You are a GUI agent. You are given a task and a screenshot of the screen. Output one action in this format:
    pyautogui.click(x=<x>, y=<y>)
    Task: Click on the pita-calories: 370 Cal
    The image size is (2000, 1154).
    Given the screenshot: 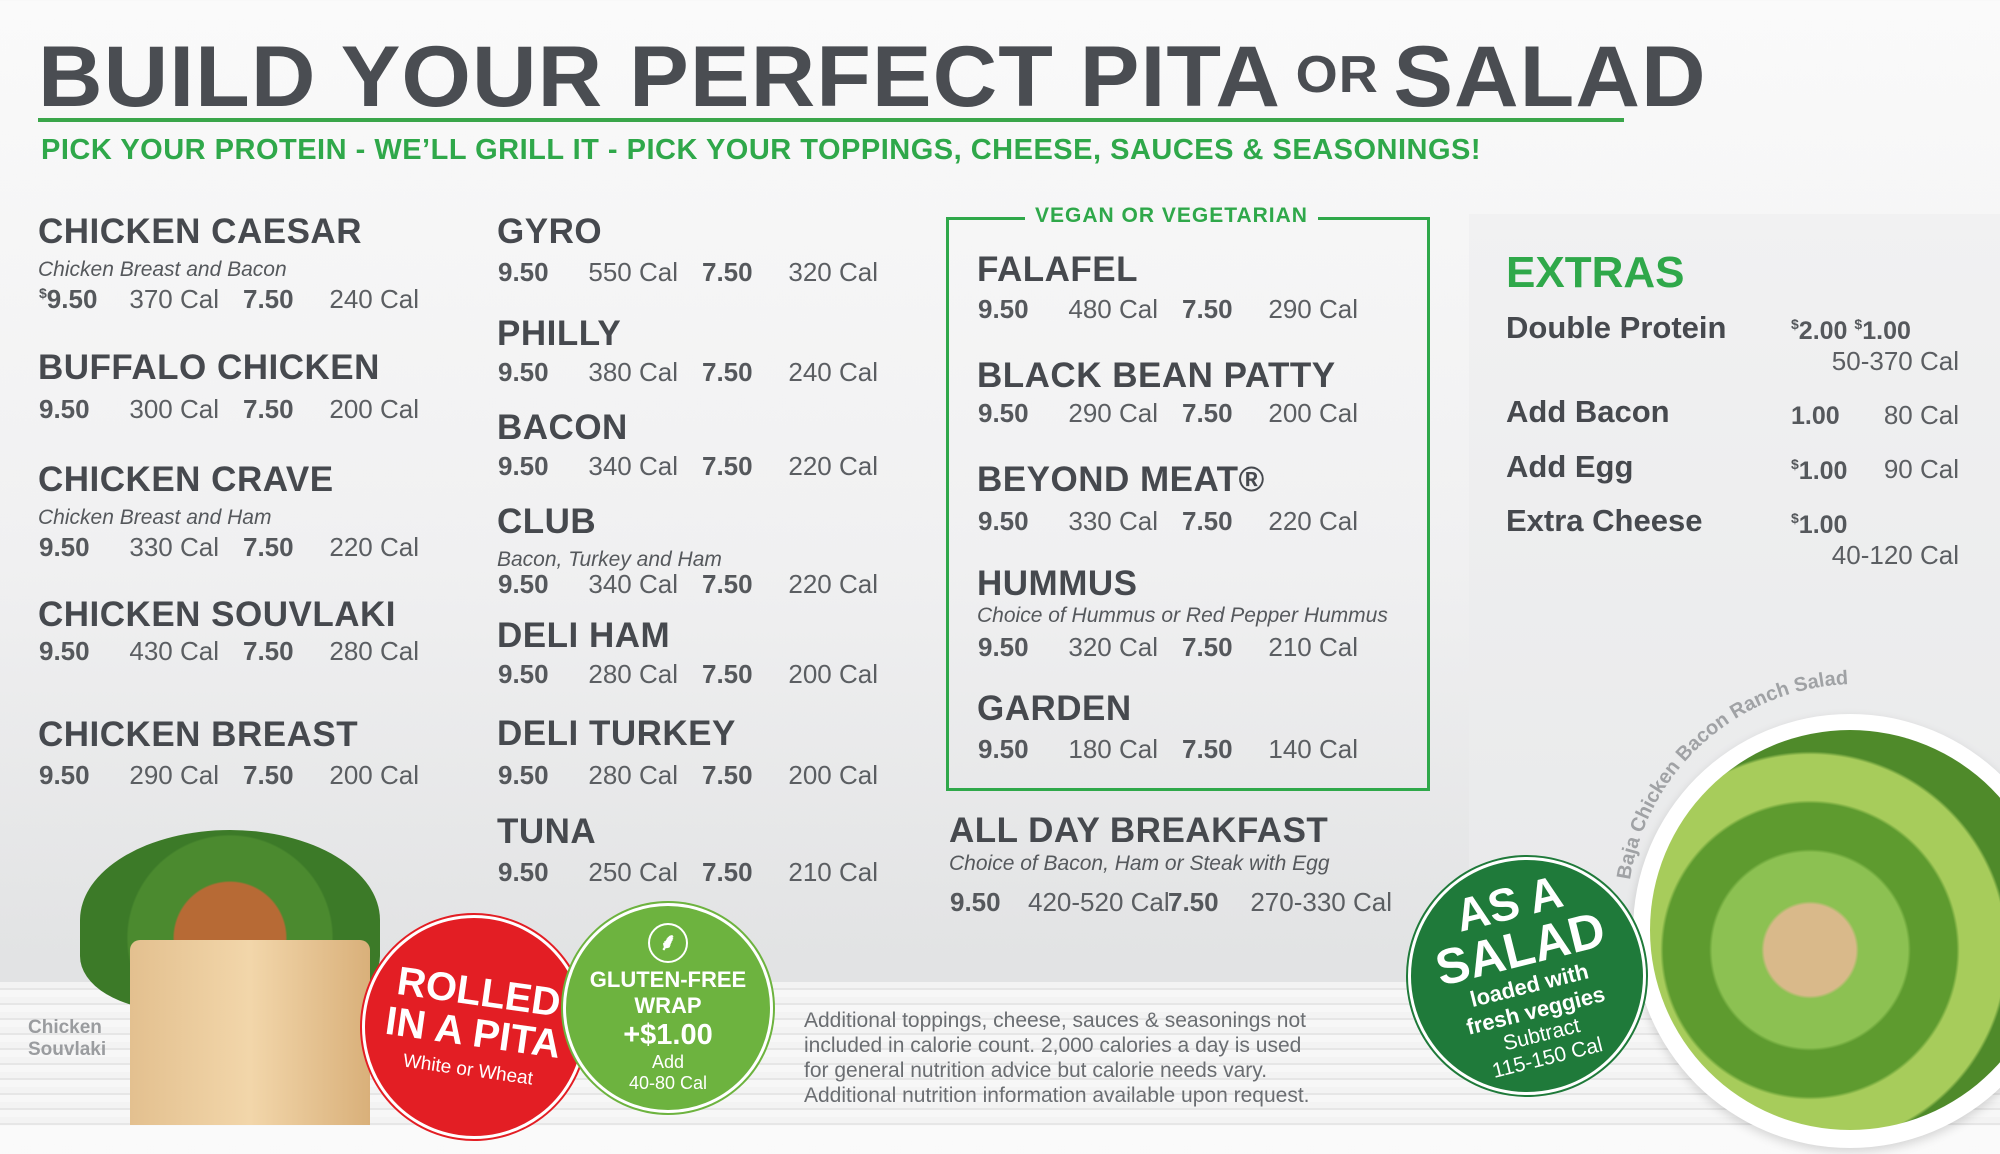 What is the action you would take?
    pyautogui.click(x=174, y=299)
    